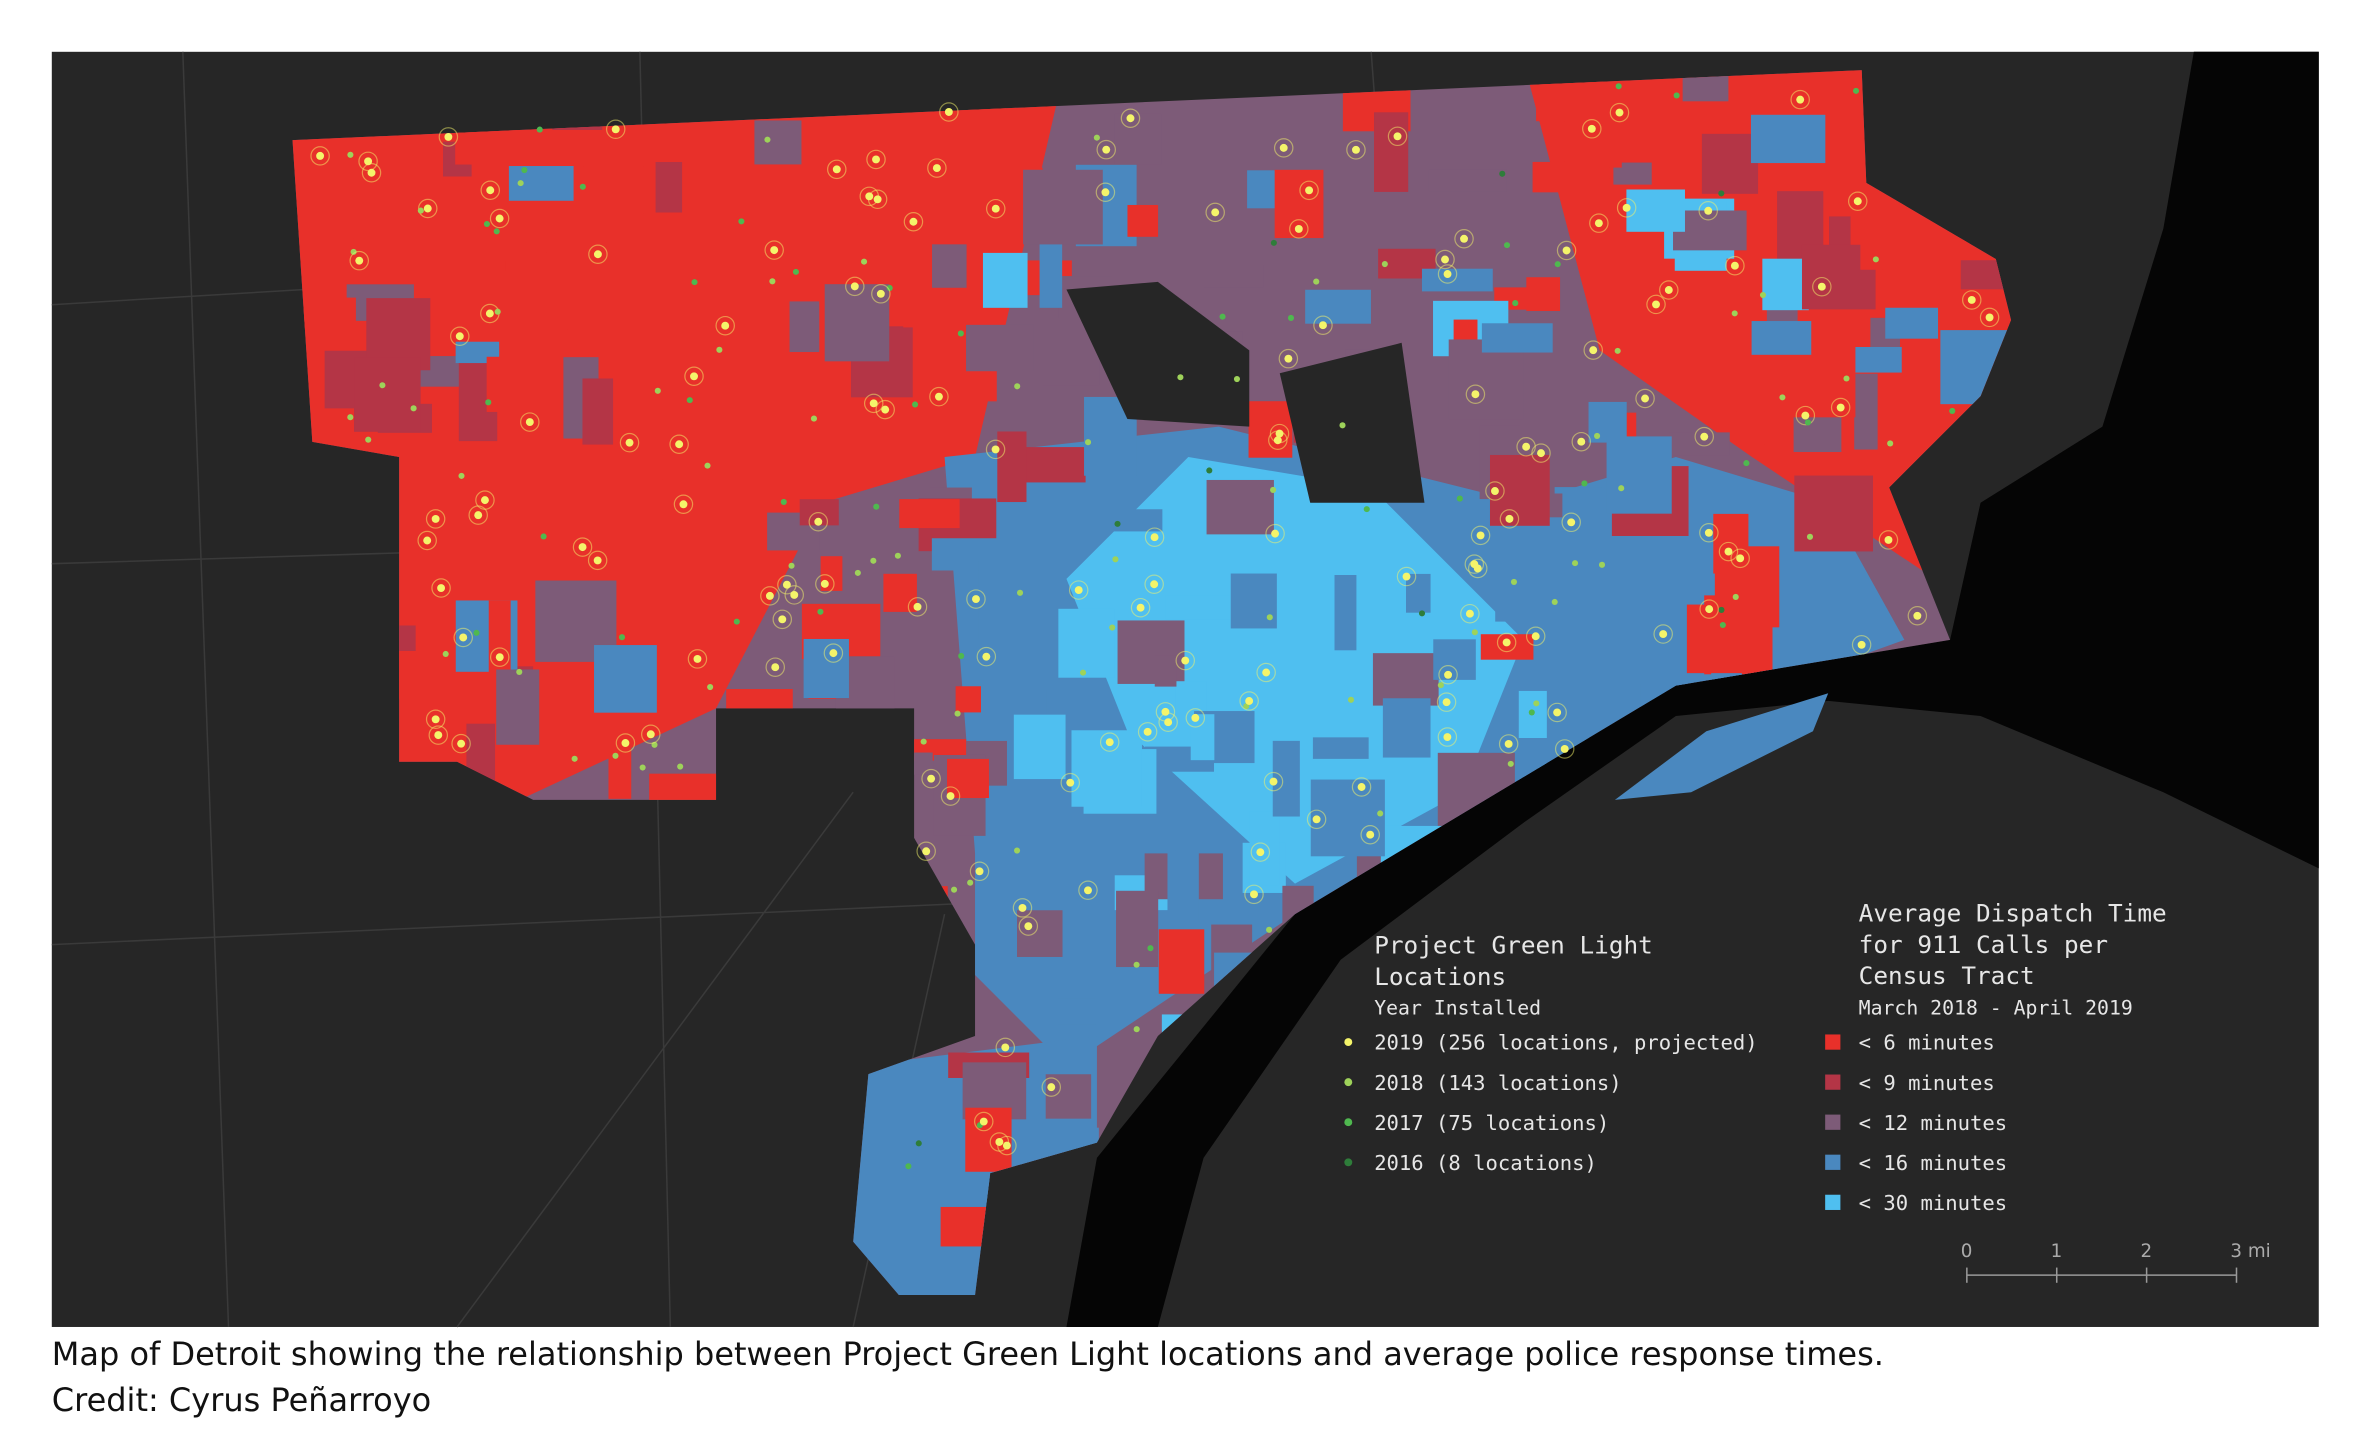 The height and width of the screenshot is (1442, 2366). What do you see at coordinates (1565, 1043) in the screenshot?
I see `legend-label: 2019 (256 locations, projected)` at bounding box center [1565, 1043].